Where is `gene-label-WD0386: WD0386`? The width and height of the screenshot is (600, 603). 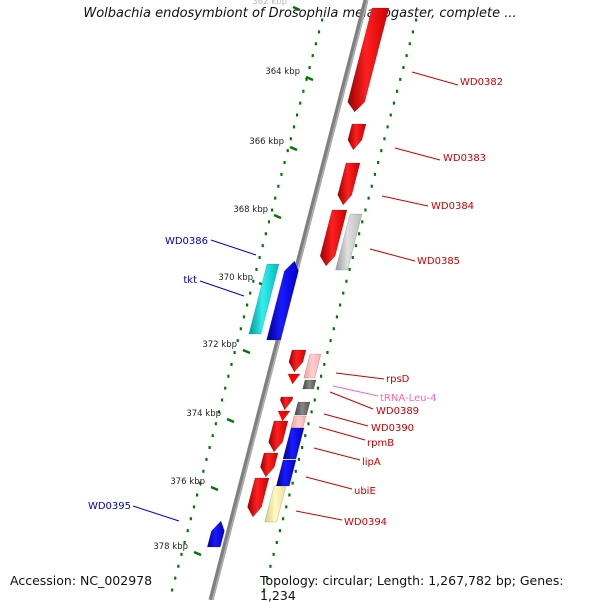
gene-label-WD0386: WD0386 is located at coordinates (186, 241).